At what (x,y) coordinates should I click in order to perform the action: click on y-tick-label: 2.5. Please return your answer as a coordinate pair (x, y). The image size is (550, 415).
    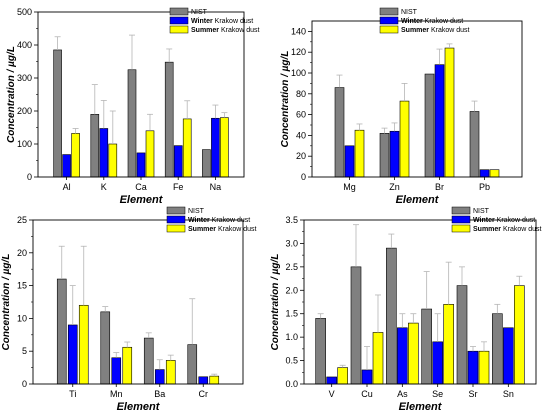
    Looking at the image, I should click on (291, 267).